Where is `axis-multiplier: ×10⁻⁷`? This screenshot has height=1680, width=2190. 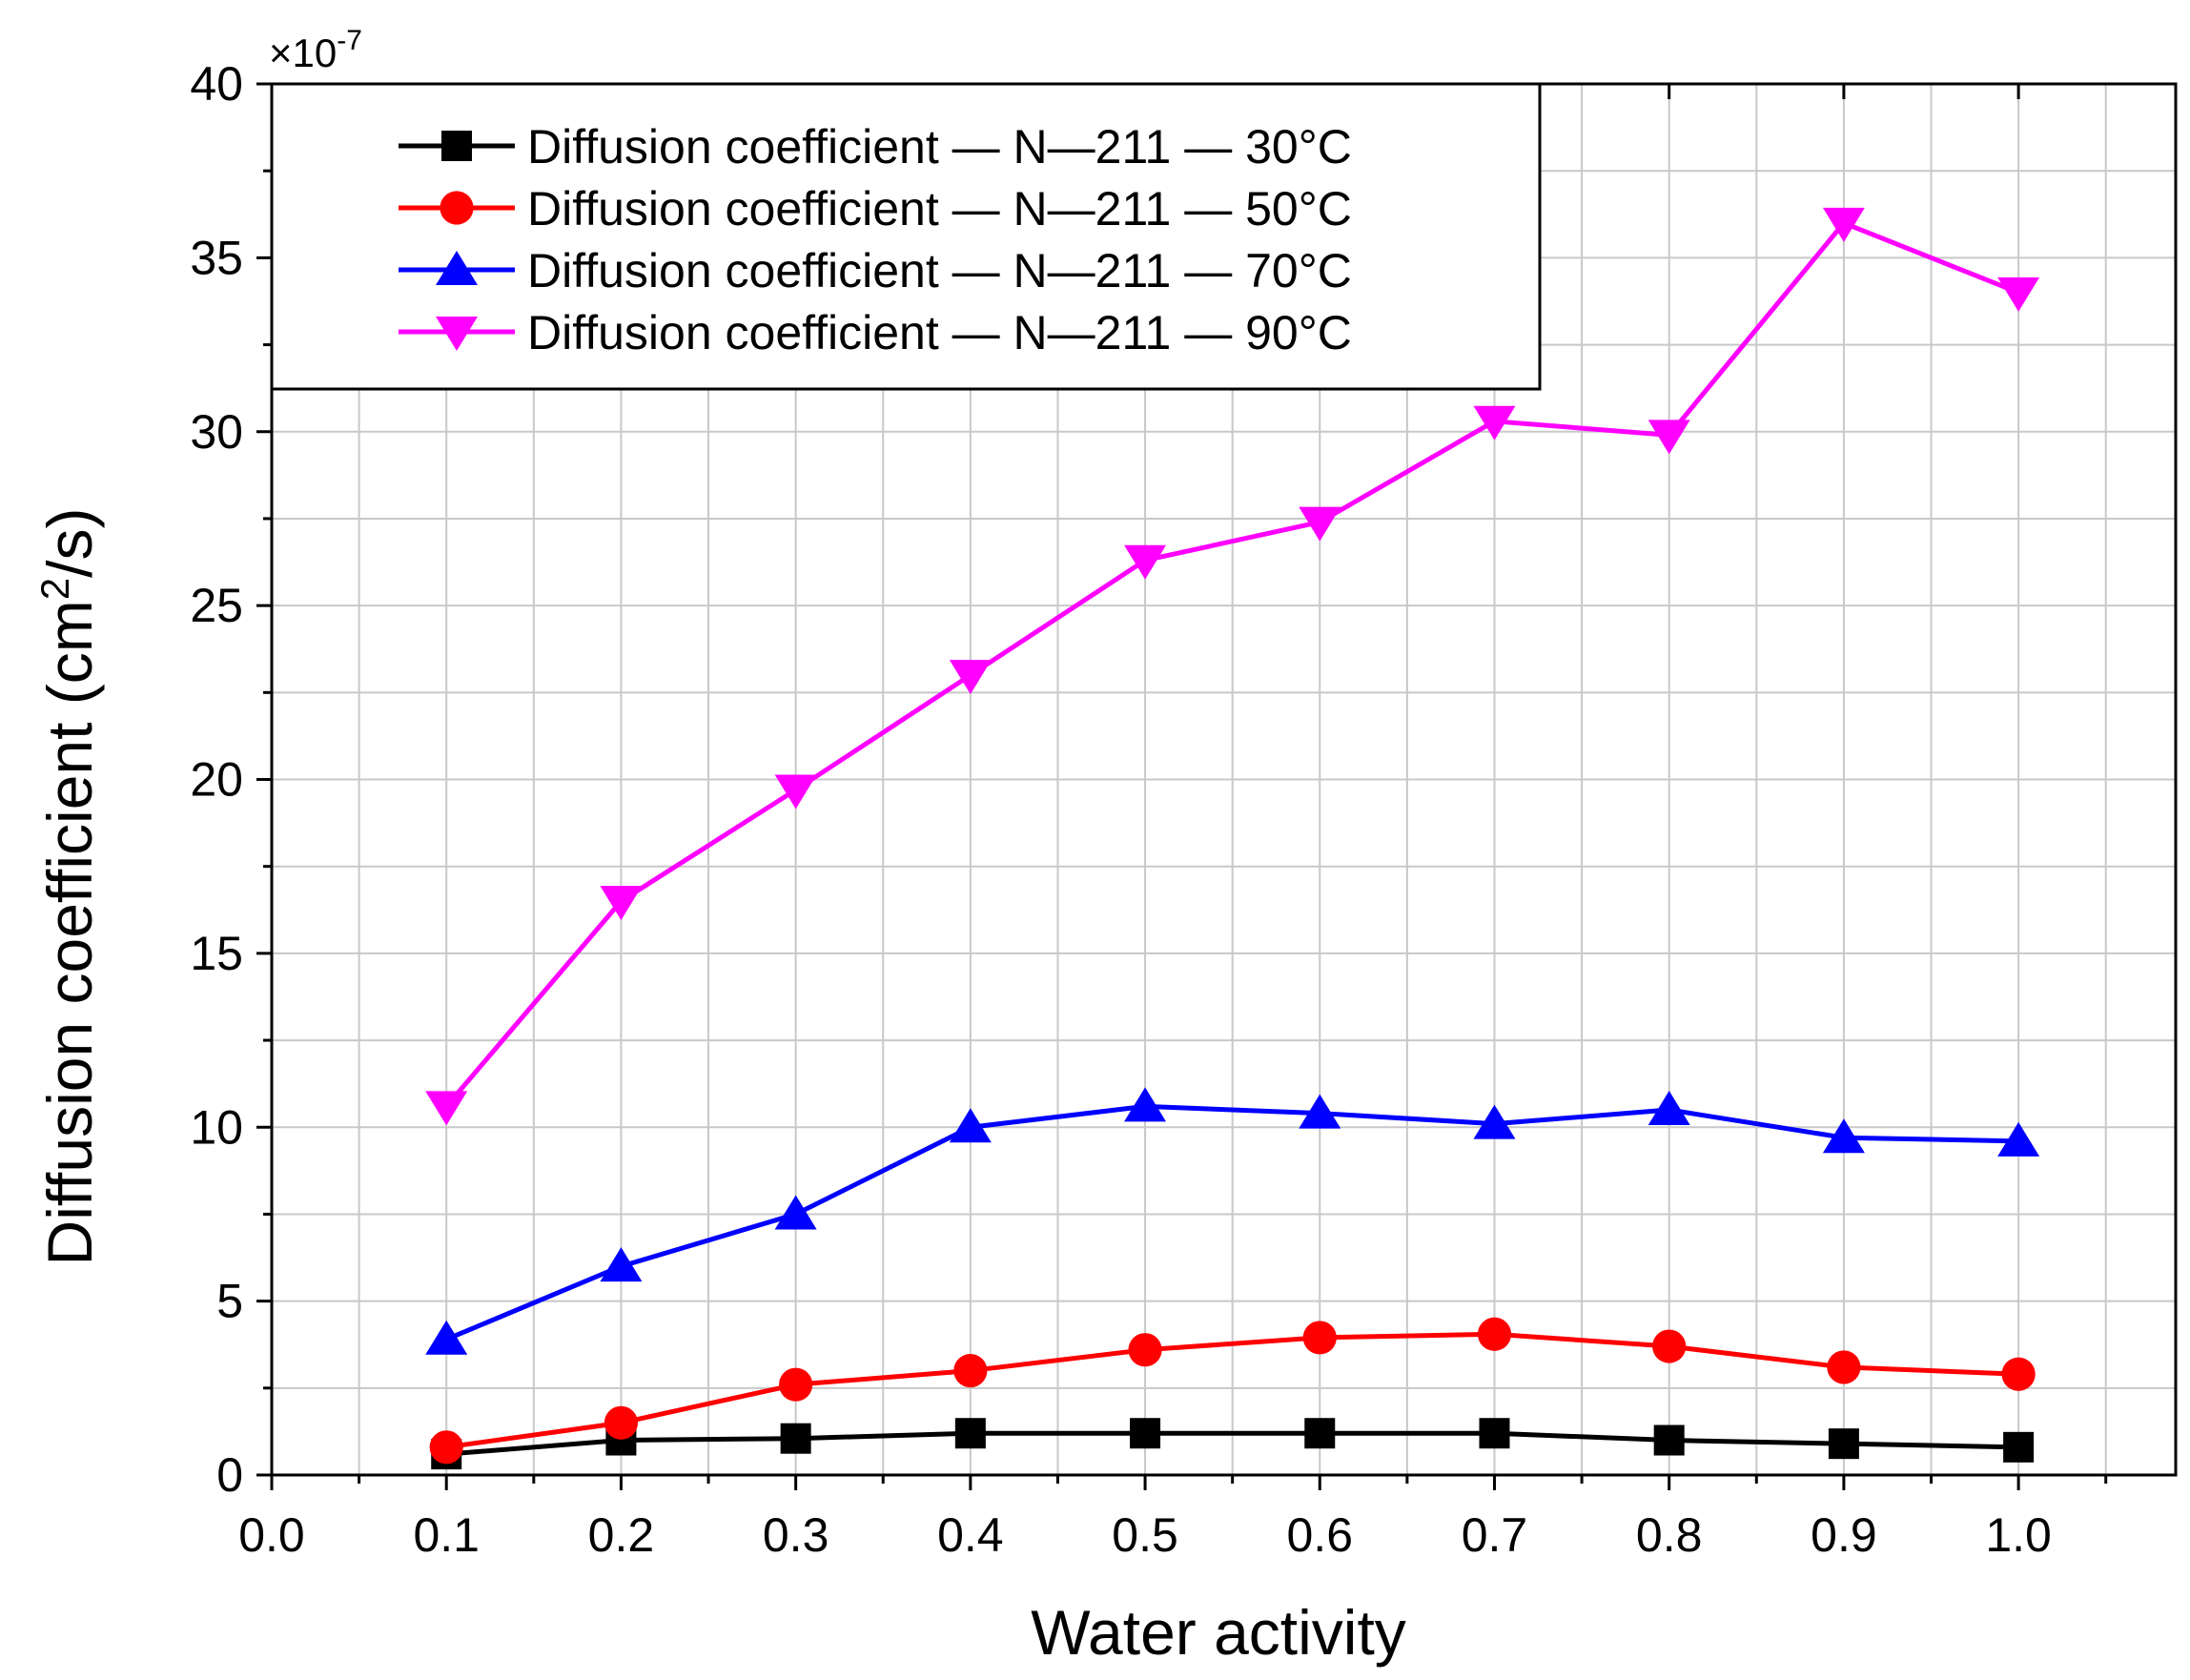 axis-multiplier: ×10⁻⁷ is located at coordinates (315, 50).